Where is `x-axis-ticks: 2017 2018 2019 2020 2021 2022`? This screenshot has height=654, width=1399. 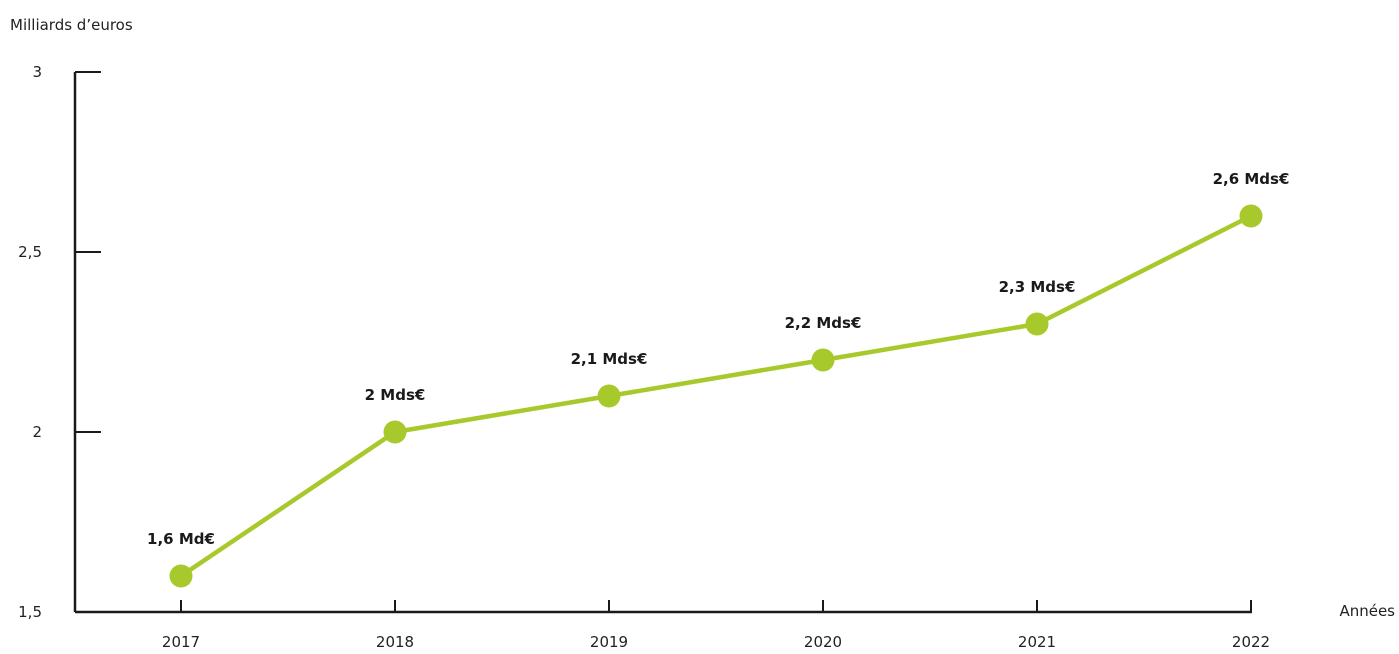
x-axis-ticks: 2017 2018 2019 2020 2021 2022 is located at coordinates (716, 625).